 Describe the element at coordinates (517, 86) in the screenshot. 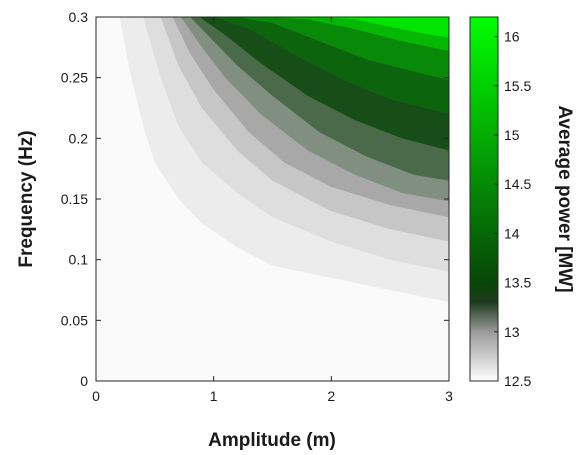

I see `colorbar-tick-label: 15.5` at that location.